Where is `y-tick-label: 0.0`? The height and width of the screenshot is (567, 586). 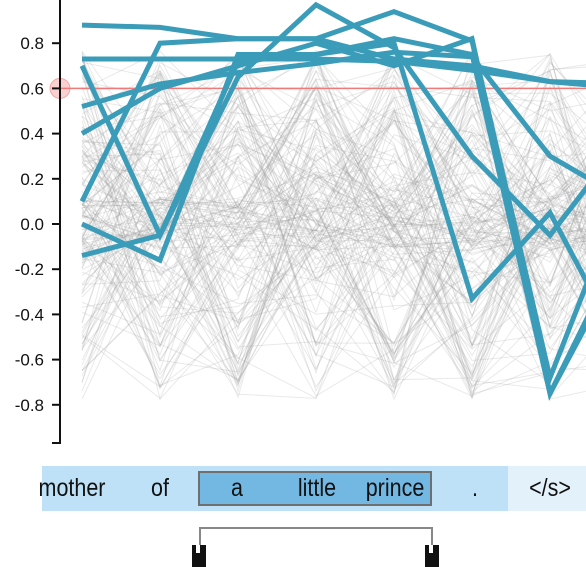
y-tick-label: 0.0 is located at coordinates (32, 224).